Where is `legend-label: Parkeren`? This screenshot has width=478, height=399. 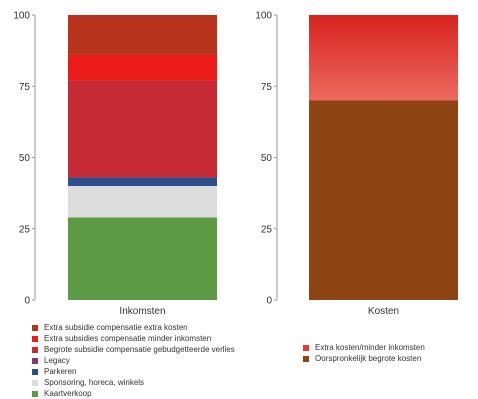 legend-label: Parkeren is located at coordinates (60, 371).